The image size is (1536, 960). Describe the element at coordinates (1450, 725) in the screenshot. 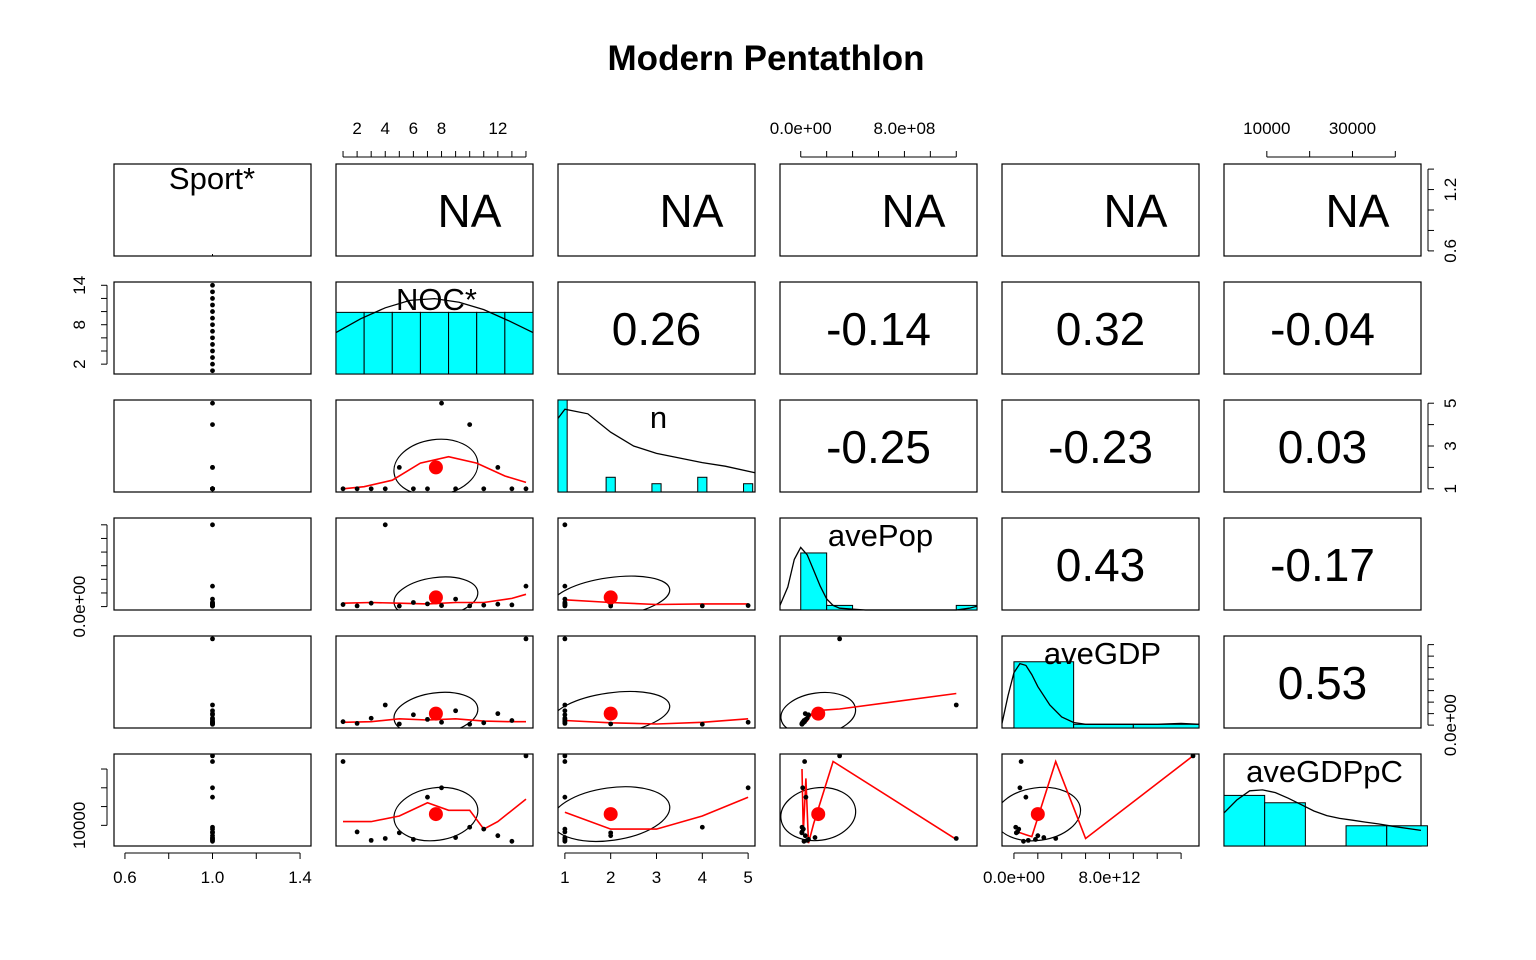

I see `right-axis-label-aveGDP: 0.0e+00` at that location.